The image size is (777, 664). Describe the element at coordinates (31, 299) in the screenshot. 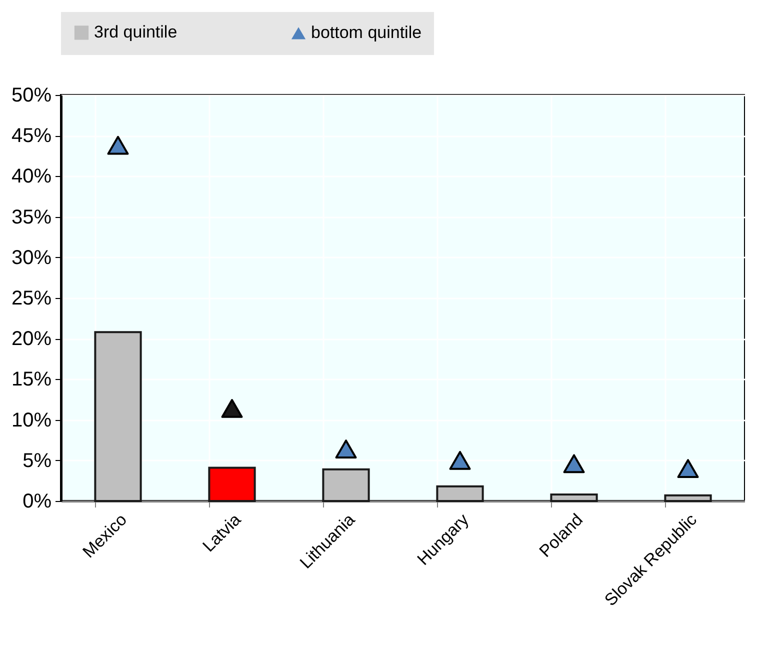

I see `y-tick-label: 25%` at that location.